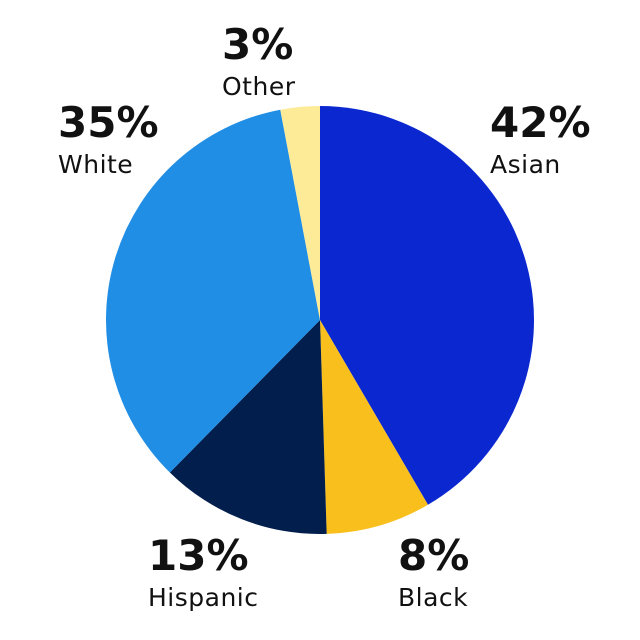 This screenshot has width=640, height=640. Describe the element at coordinates (203, 597) in the screenshot. I see `label-hispanic-category: Hispanic` at that location.